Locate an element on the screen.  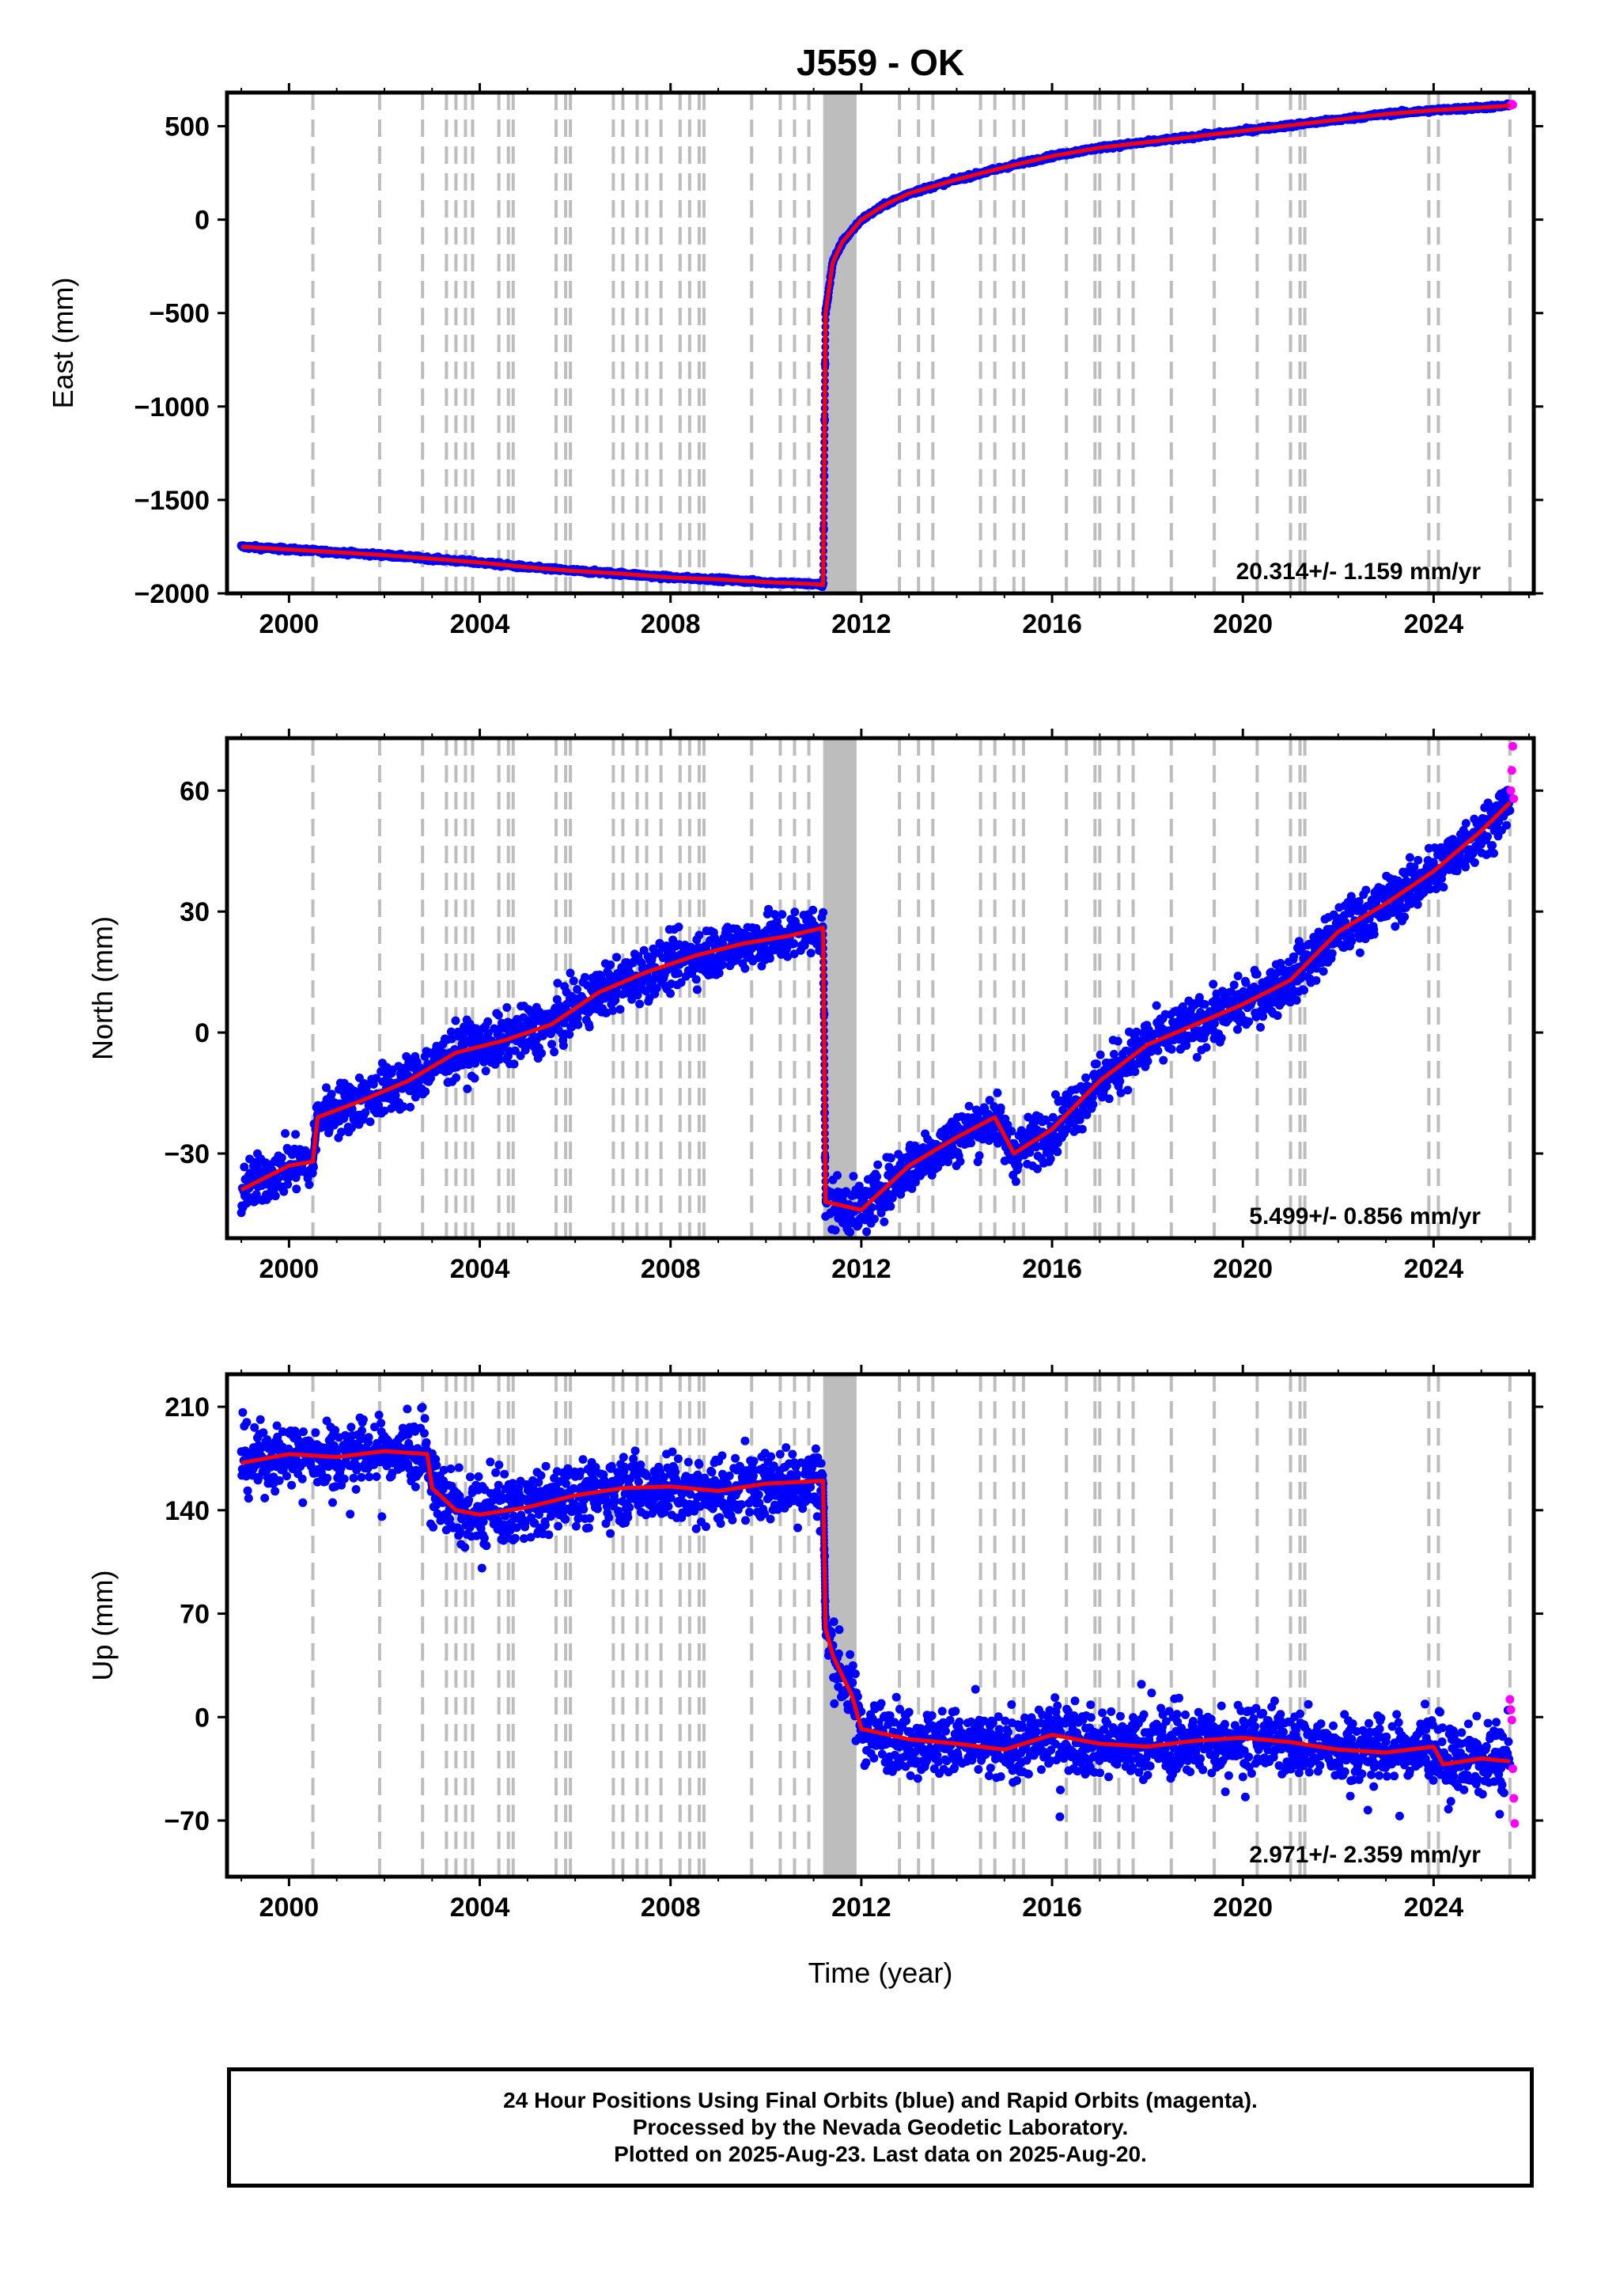
rapid-point is located at coordinates (1513, 104).